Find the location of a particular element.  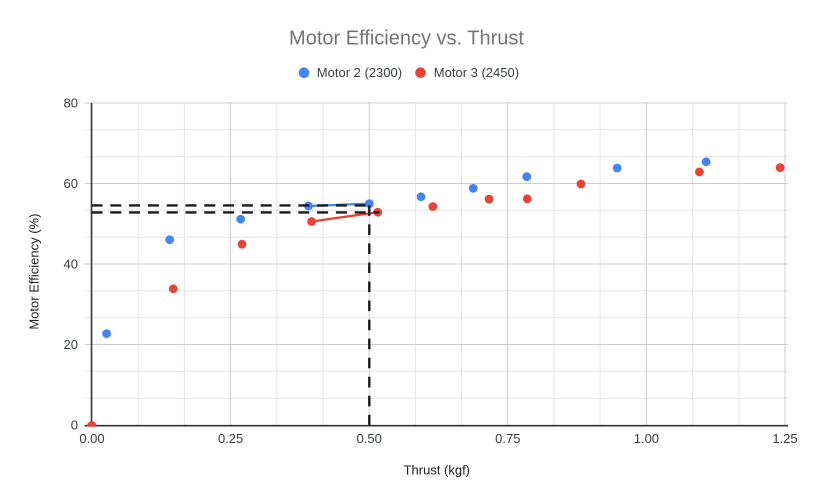

svg-text: Motor 2 (2300) is located at coordinates (359, 72).